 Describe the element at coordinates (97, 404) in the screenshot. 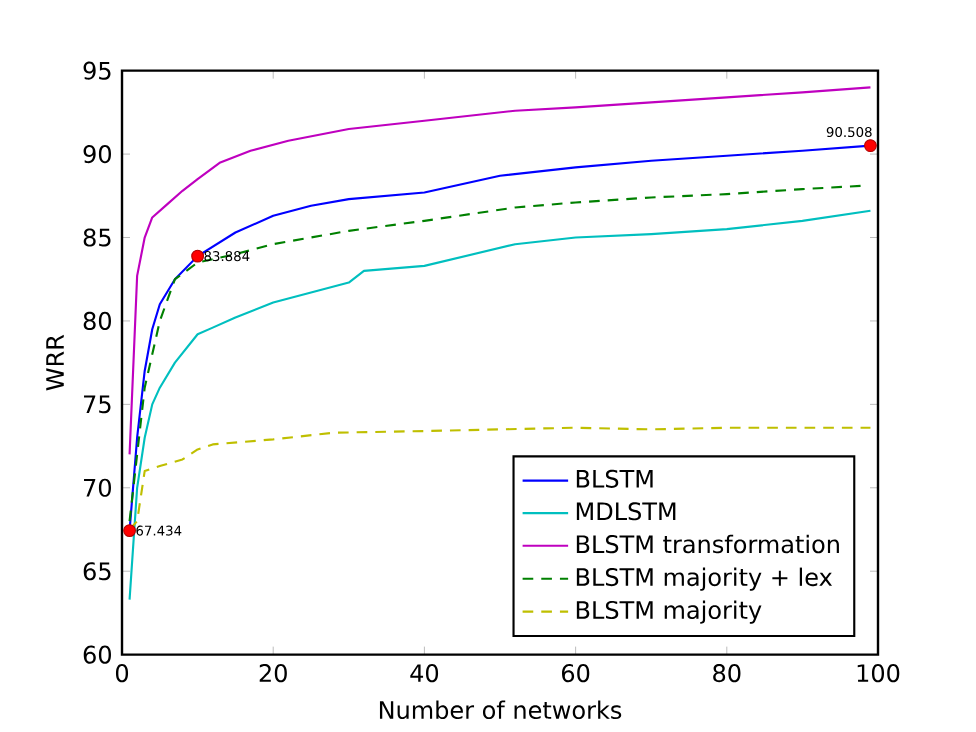

I see `y-tick-label: 75` at that location.